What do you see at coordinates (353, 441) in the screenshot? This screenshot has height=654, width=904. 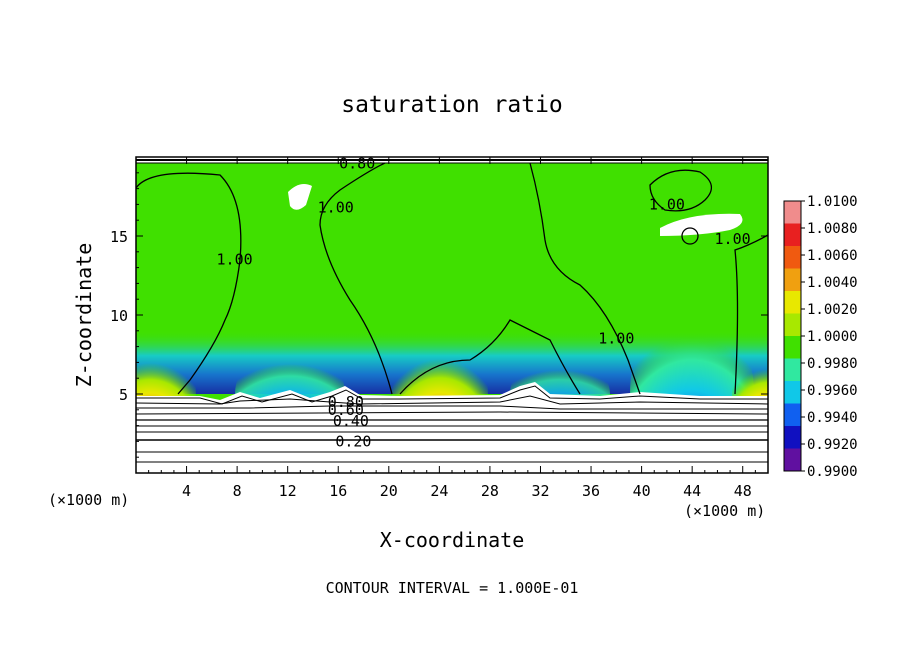 I see `contour-label: 0.20` at bounding box center [353, 441].